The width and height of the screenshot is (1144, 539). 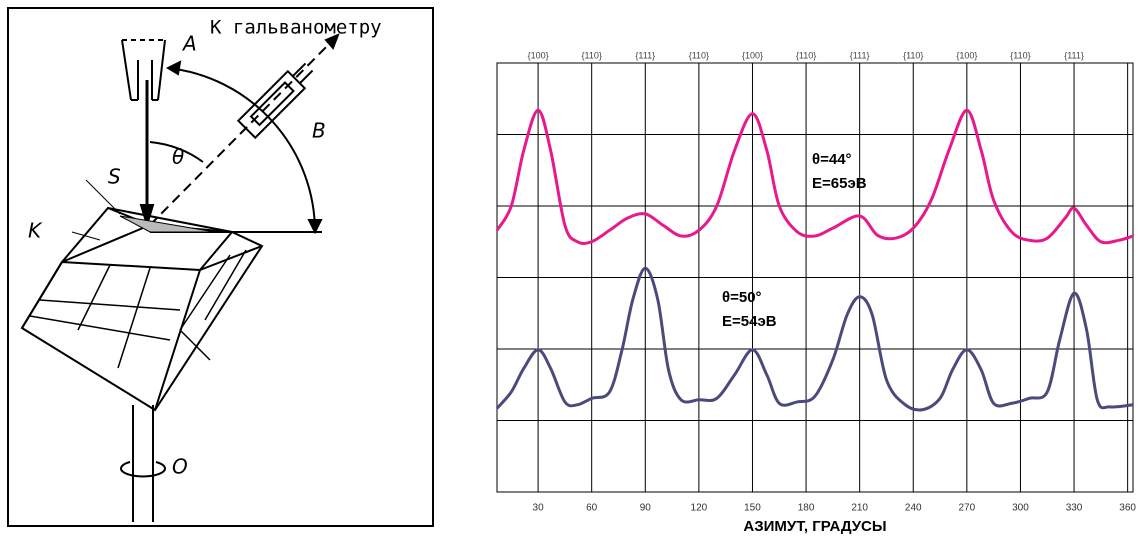 What do you see at coordinates (96, 210) in the screenshot?
I see `leaders` at bounding box center [96, 210].